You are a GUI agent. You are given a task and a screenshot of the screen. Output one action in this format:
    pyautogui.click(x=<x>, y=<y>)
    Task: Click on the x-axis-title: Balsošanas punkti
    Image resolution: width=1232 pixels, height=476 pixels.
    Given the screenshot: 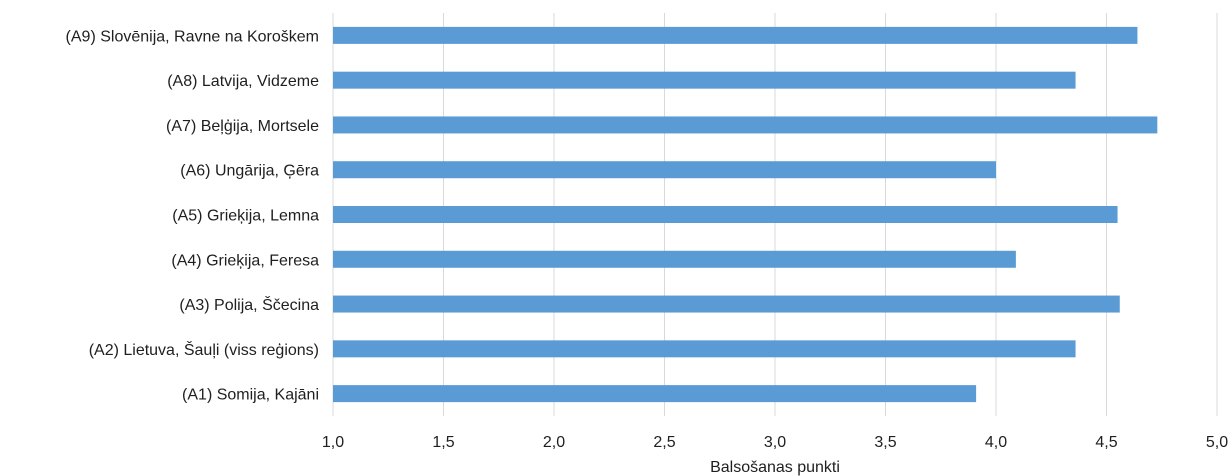 What is the action you would take?
    pyautogui.click(x=775, y=467)
    